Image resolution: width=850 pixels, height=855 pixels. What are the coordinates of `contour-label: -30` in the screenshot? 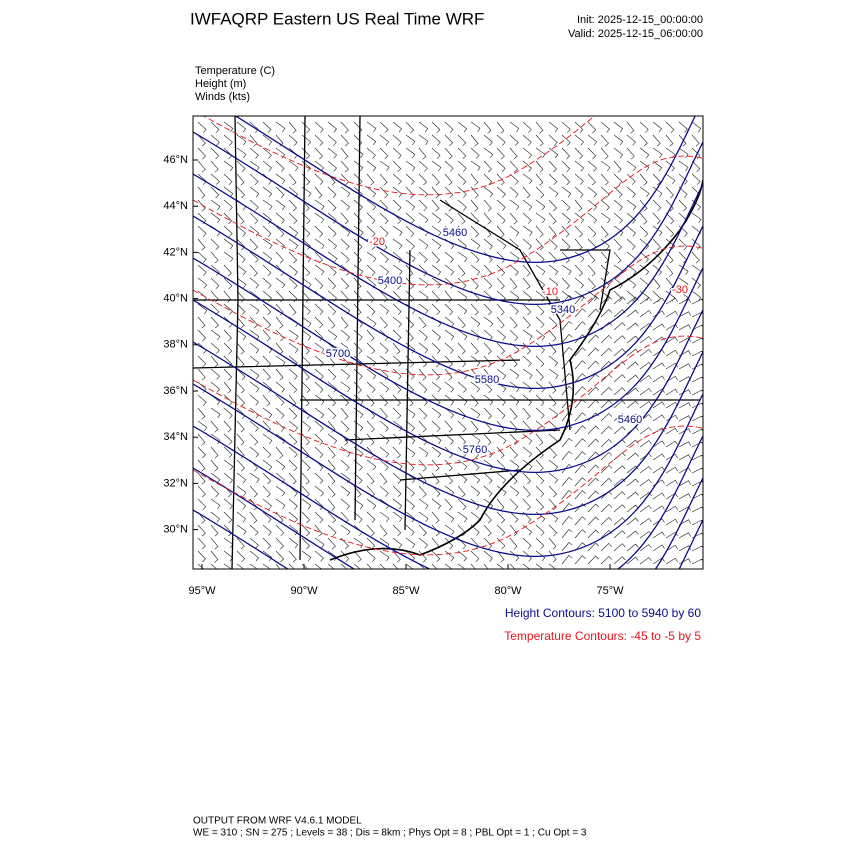 It's located at (680, 290).